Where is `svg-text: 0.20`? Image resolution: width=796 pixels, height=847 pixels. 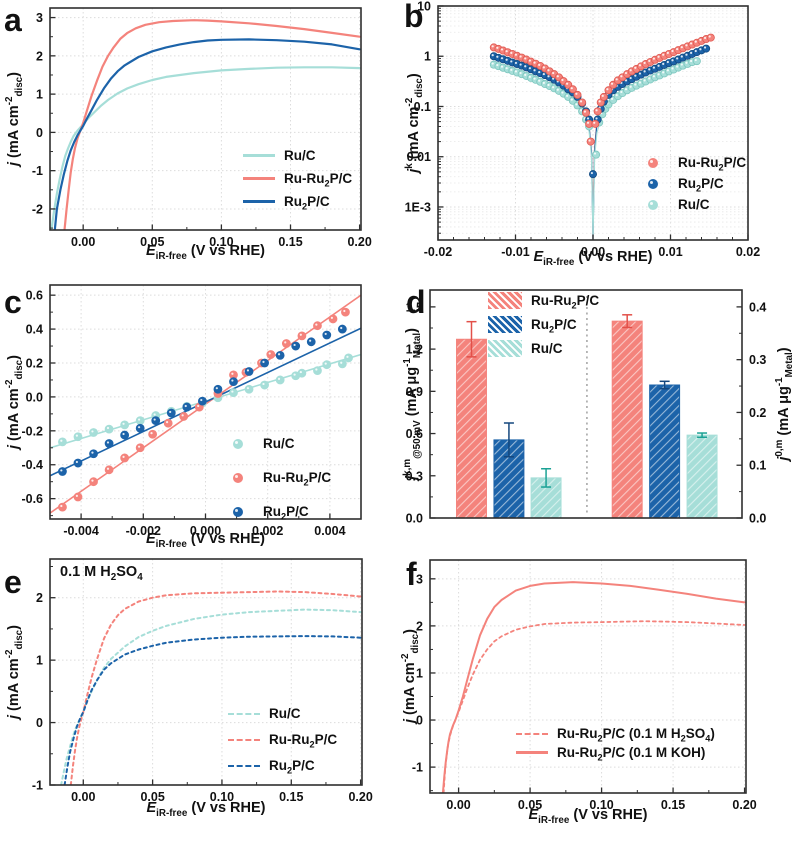
svg-text: 0.20 is located at coordinates (360, 797).